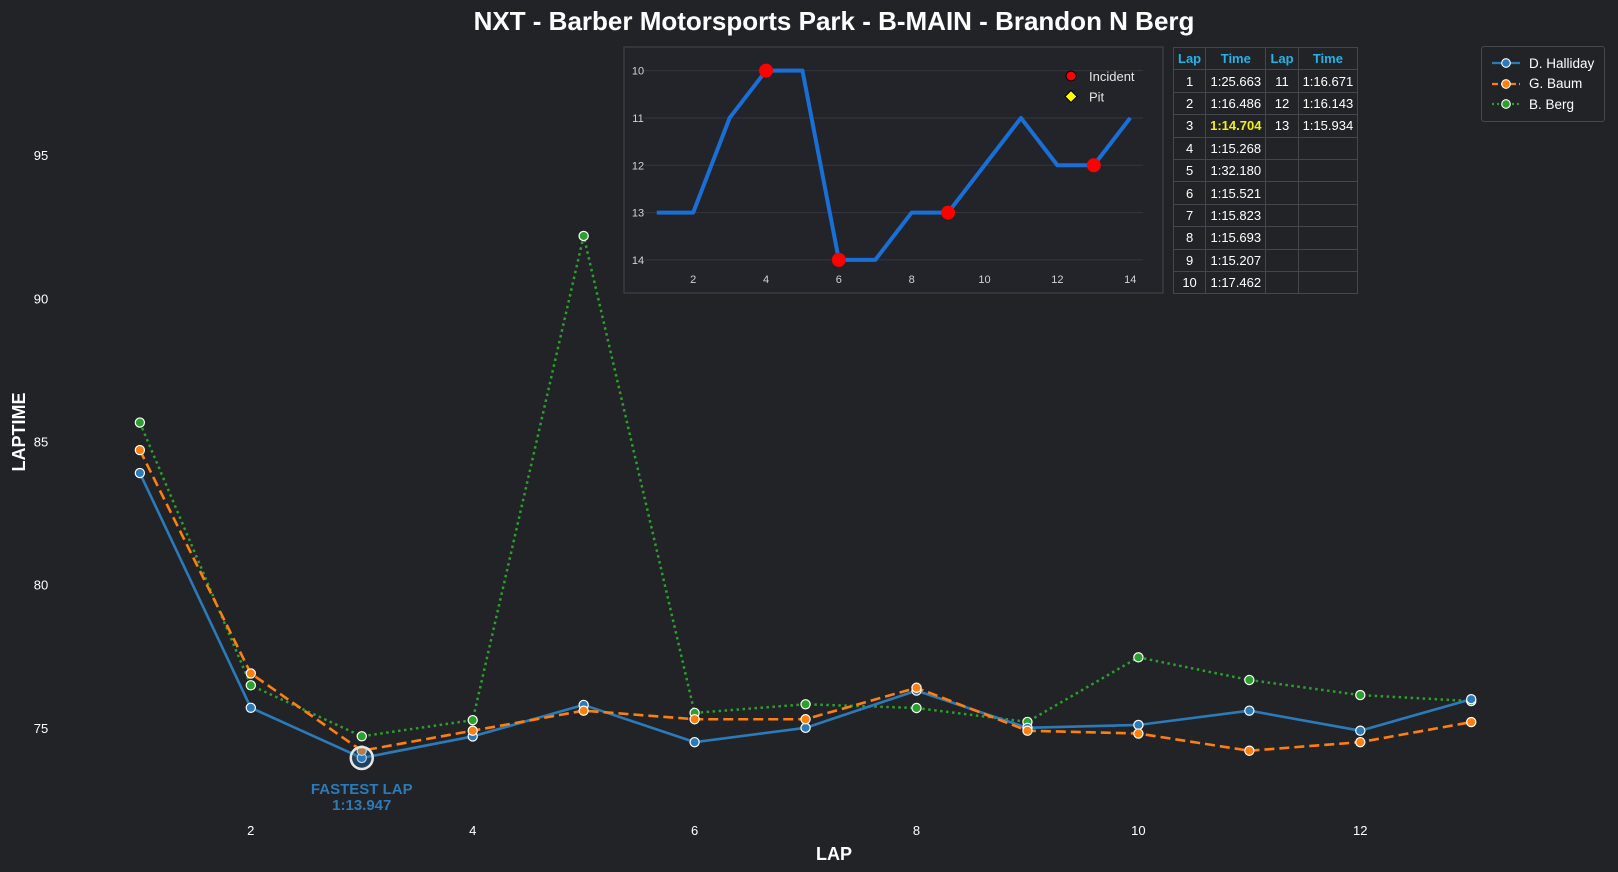 The height and width of the screenshot is (872, 1618). I want to click on table-cell-lap: 1, so click(1189, 81).